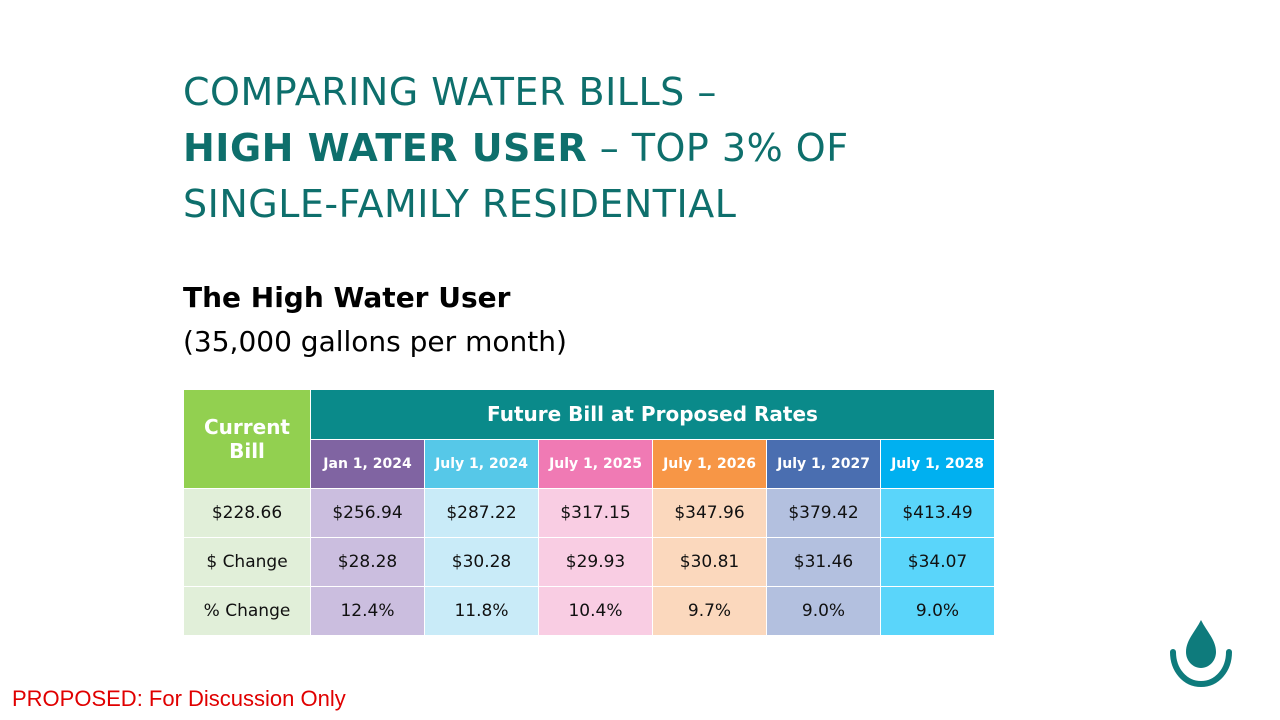 Image resolution: width=1280 pixels, height=720 pixels. Describe the element at coordinates (709, 513) in the screenshot. I see `table-cell: $347.96` at that location.